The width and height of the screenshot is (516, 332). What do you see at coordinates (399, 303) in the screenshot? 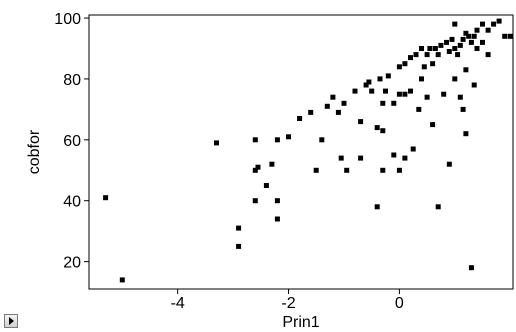
I see `x-tick-label: 0` at bounding box center [399, 303].